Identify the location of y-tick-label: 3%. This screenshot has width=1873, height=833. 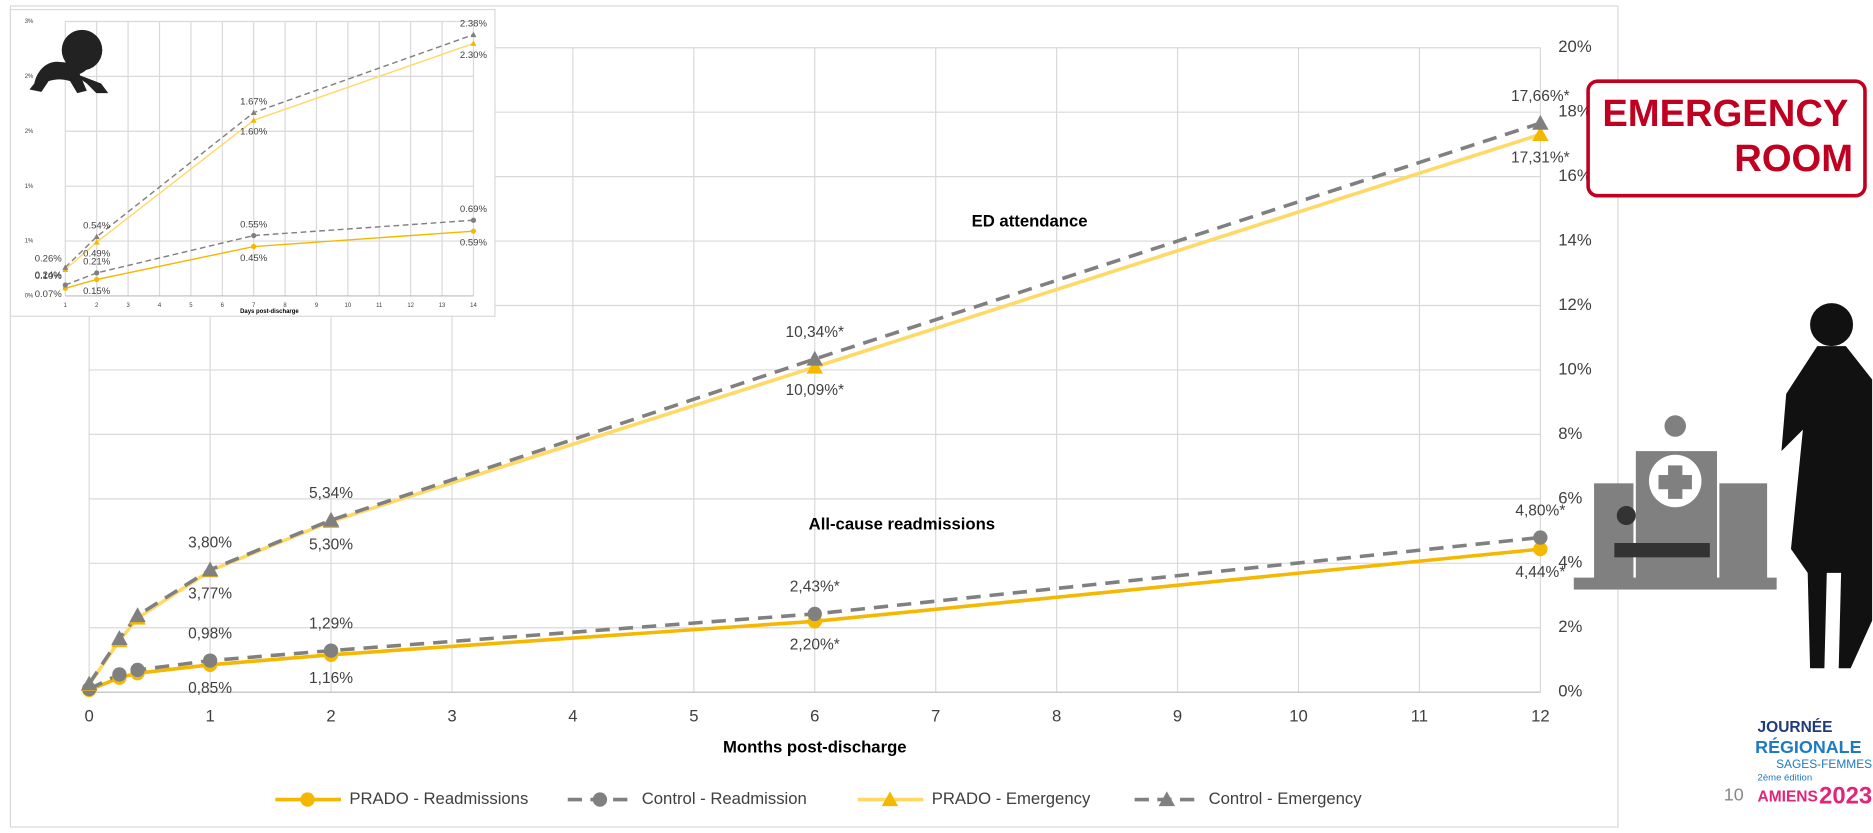
(29, 22).